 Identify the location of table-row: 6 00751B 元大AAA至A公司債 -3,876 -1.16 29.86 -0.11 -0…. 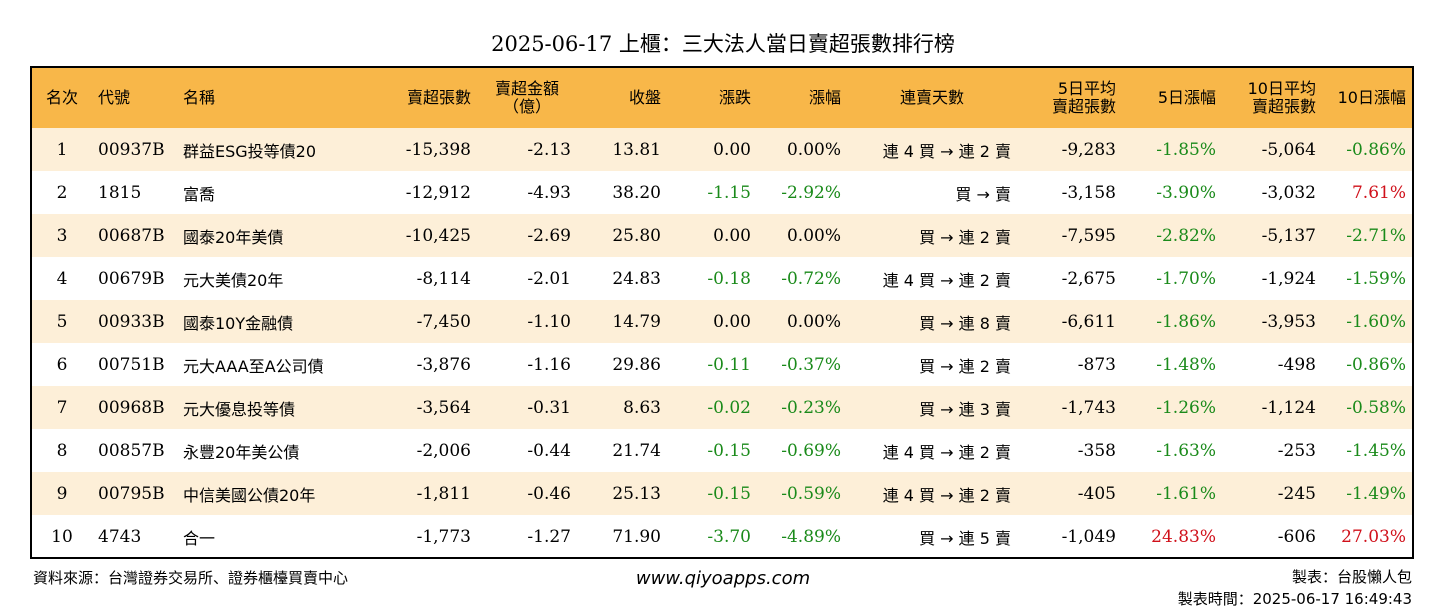
(722, 364).